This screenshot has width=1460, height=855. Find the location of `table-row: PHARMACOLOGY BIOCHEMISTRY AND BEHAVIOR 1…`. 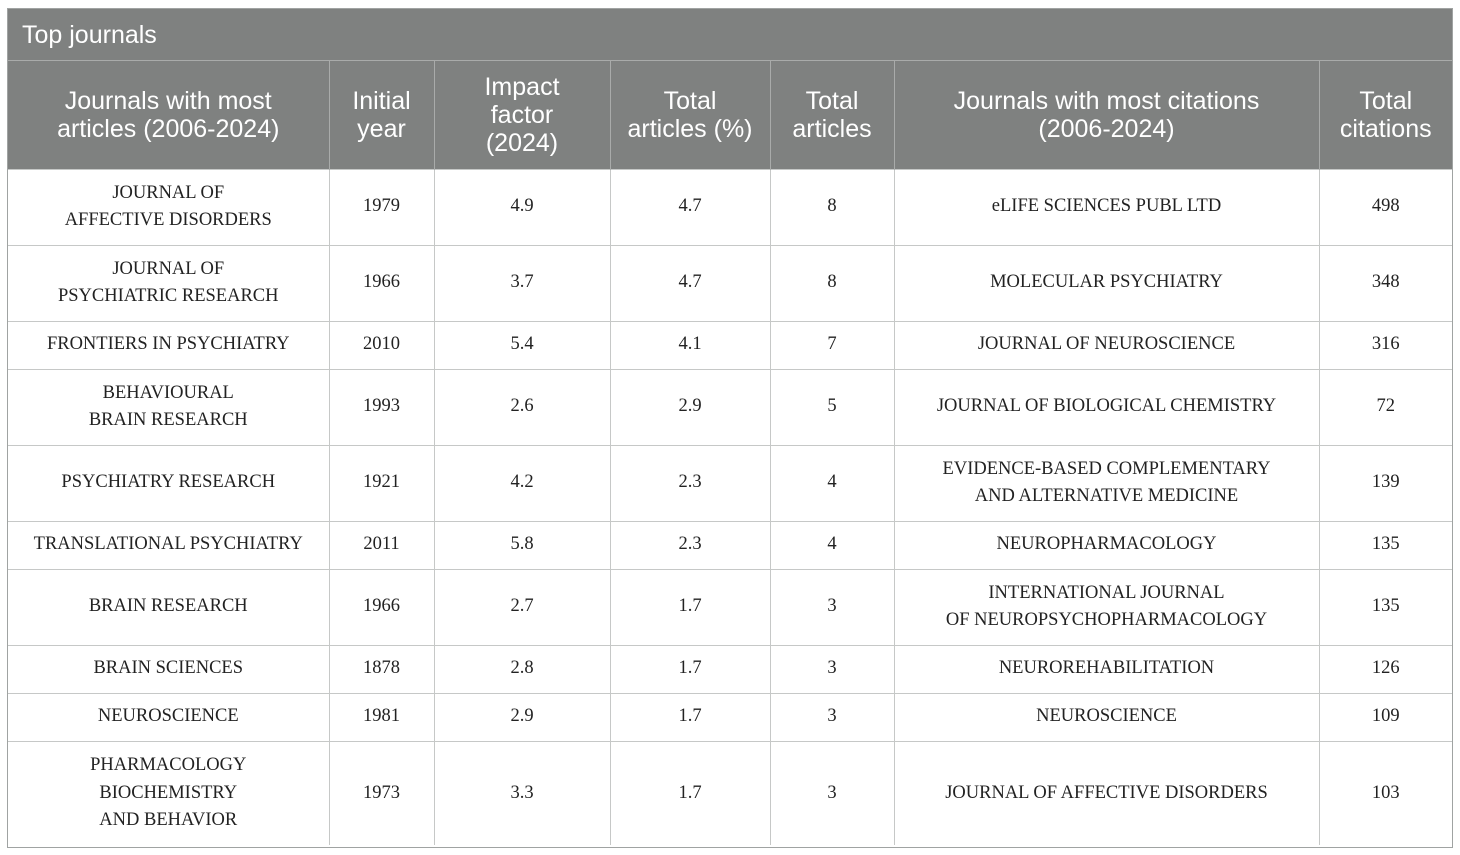

table-row: PHARMACOLOGY BIOCHEMISTRY AND BEHAVIOR 1… is located at coordinates (730, 792).